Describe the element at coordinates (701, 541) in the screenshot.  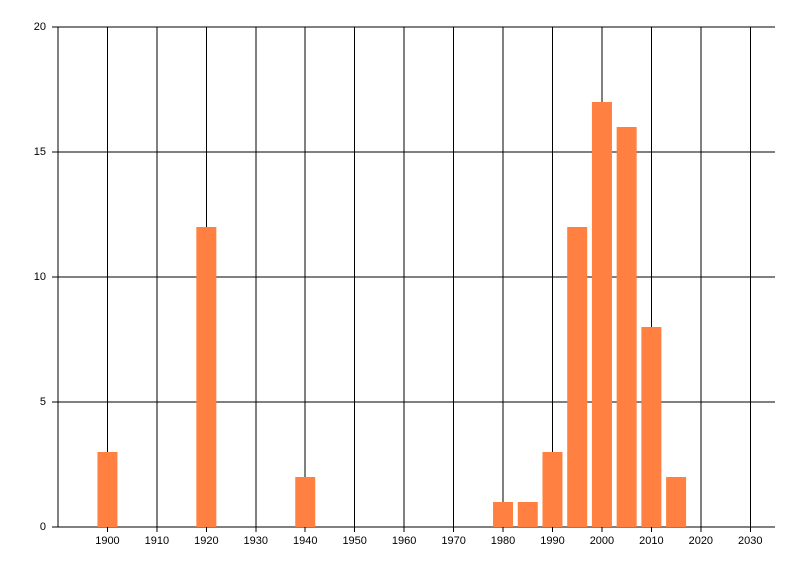
I see `x-tick-label: 2020` at that location.